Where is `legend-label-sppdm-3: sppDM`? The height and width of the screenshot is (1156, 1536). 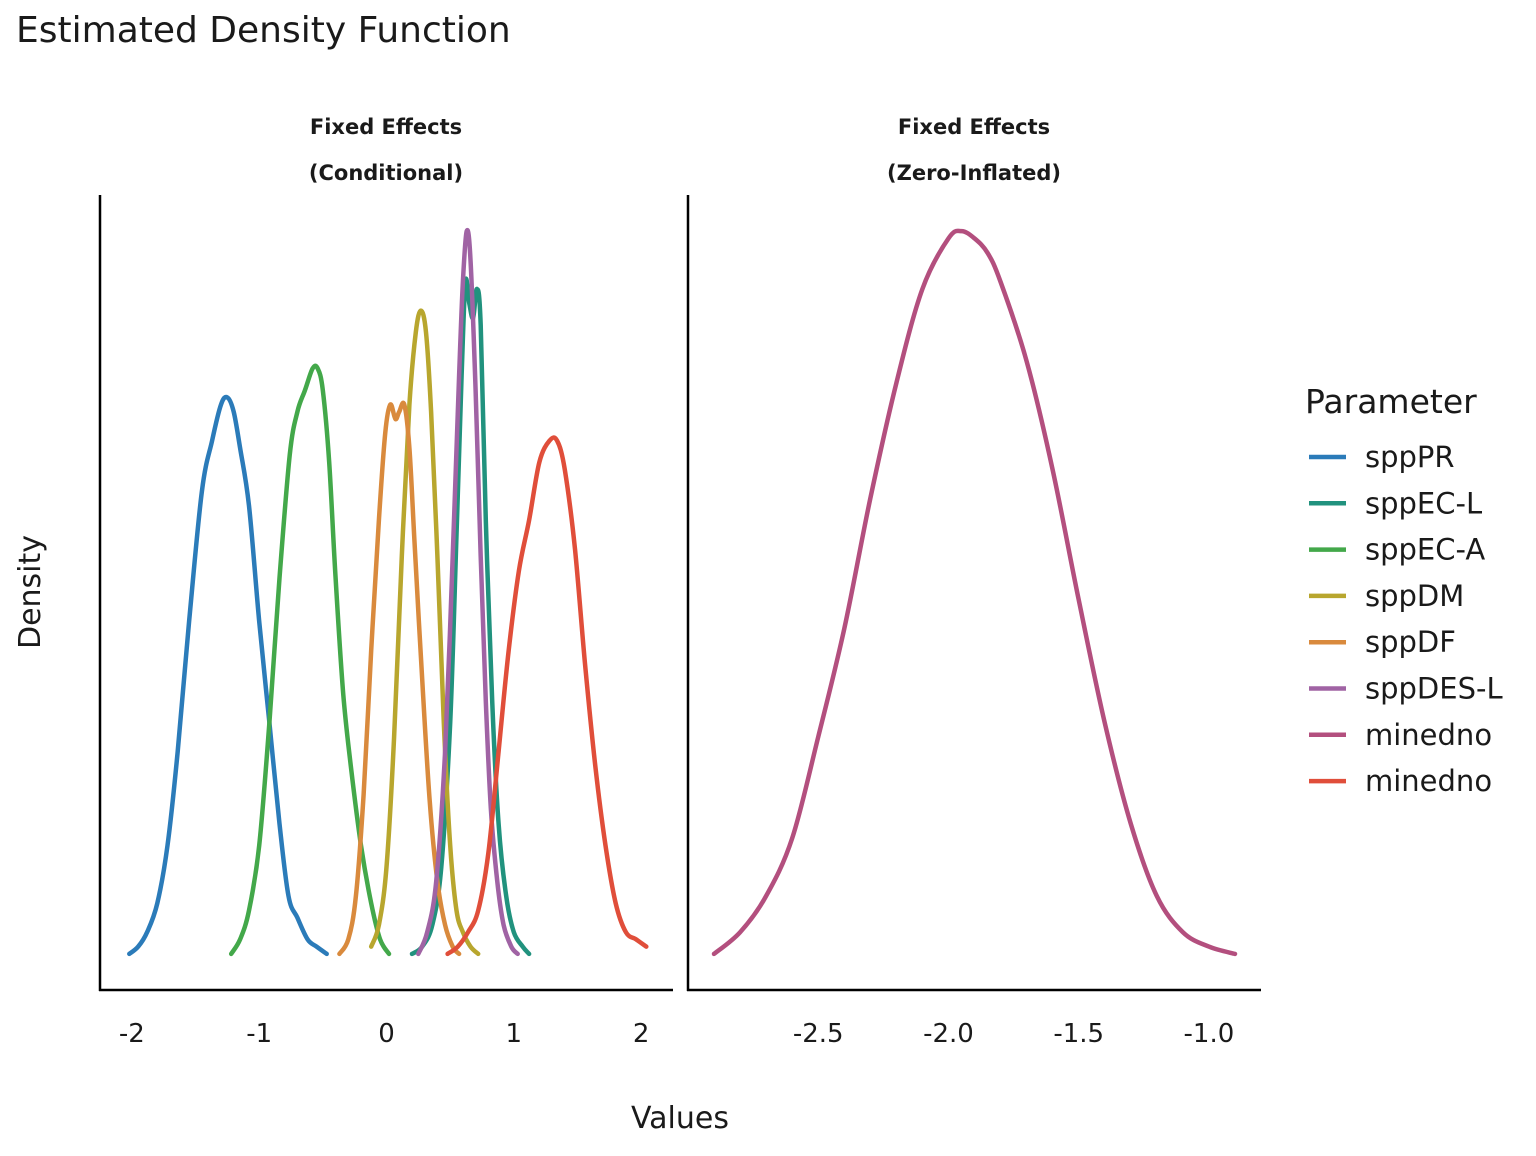 legend-label-sppdm-3: sppDM is located at coordinates (1414, 596).